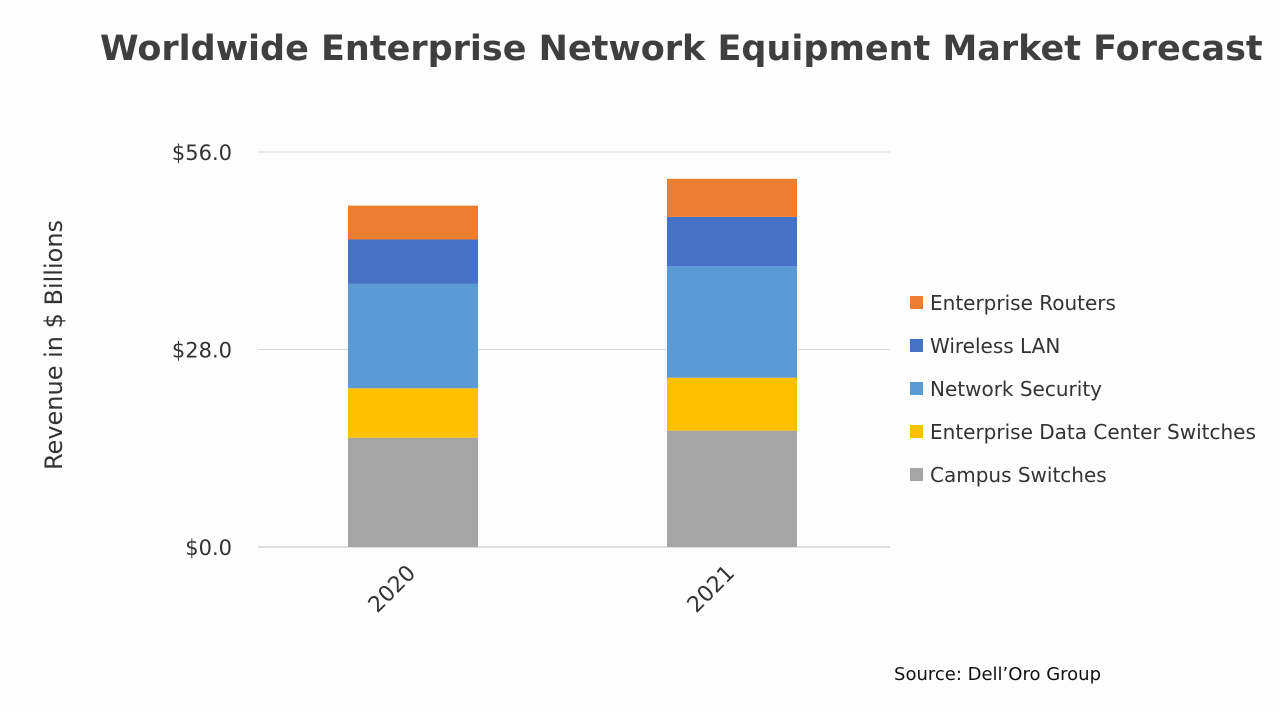 This screenshot has height=712, width=1280. Describe the element at coordinates (54, 345) in the screenshot. I see `y-axis-label: Revenue in $ Billions` at that location.